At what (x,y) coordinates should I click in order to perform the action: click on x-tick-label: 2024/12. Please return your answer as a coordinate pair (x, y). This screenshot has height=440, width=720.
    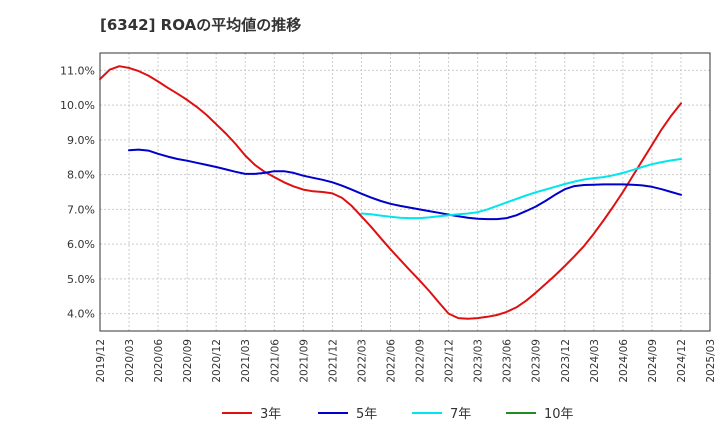
    Looking at the image, I should click on (682, 361).